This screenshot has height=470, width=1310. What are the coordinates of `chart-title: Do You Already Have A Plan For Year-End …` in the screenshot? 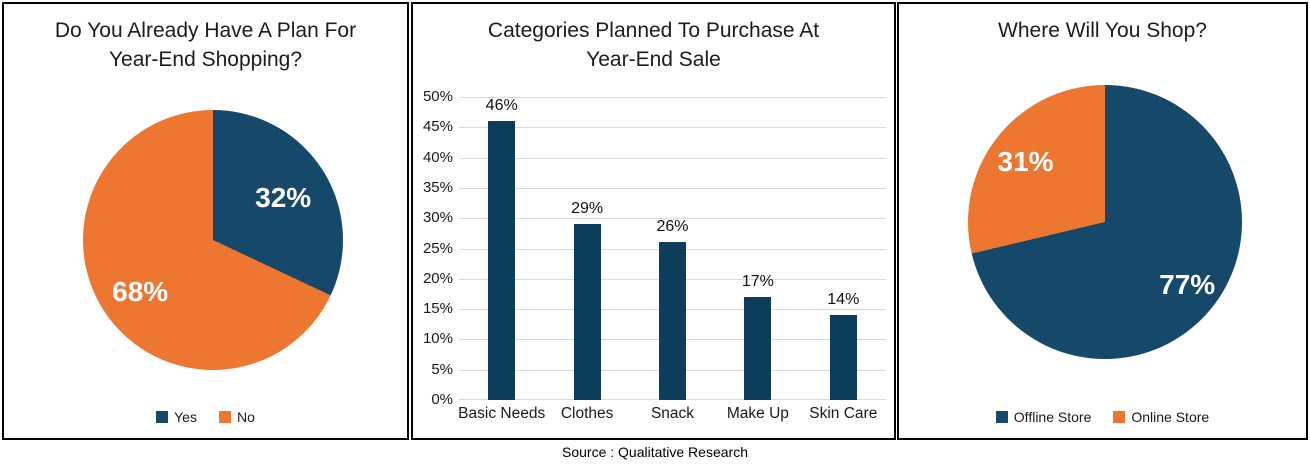 It's located at (205, 46).